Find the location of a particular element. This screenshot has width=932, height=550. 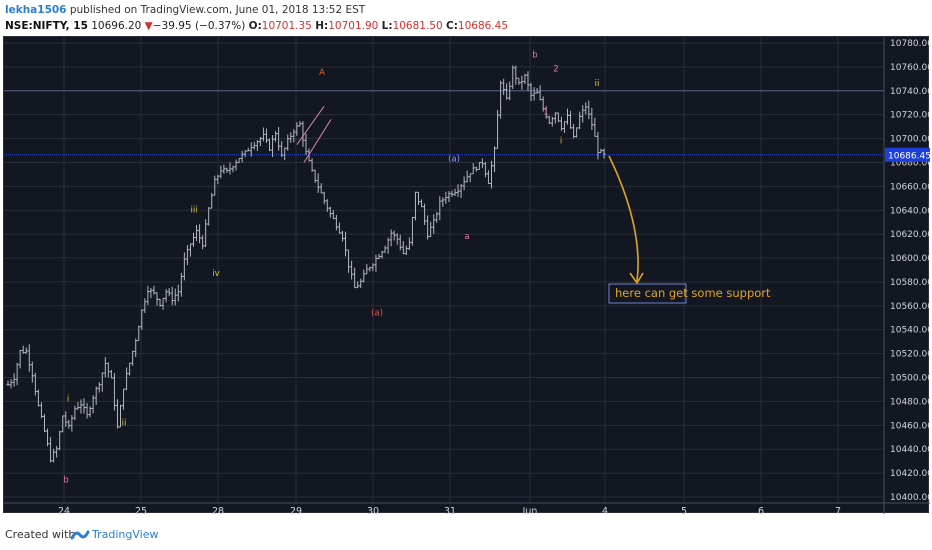

wave-label: iii is located at coordinates (193, 211).